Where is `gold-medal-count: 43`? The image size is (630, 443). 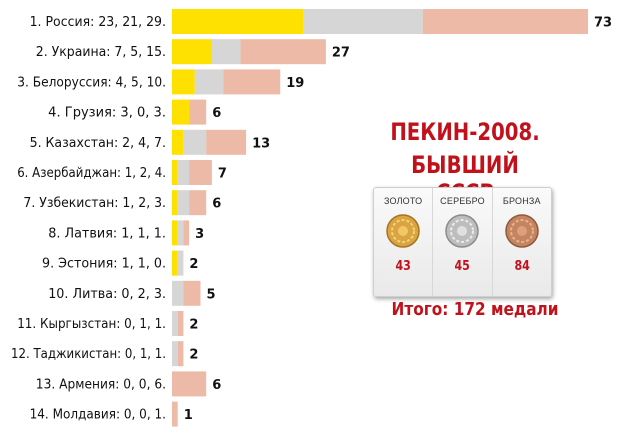 gold-medal-count: 43 is located at coordinates (403, 266).